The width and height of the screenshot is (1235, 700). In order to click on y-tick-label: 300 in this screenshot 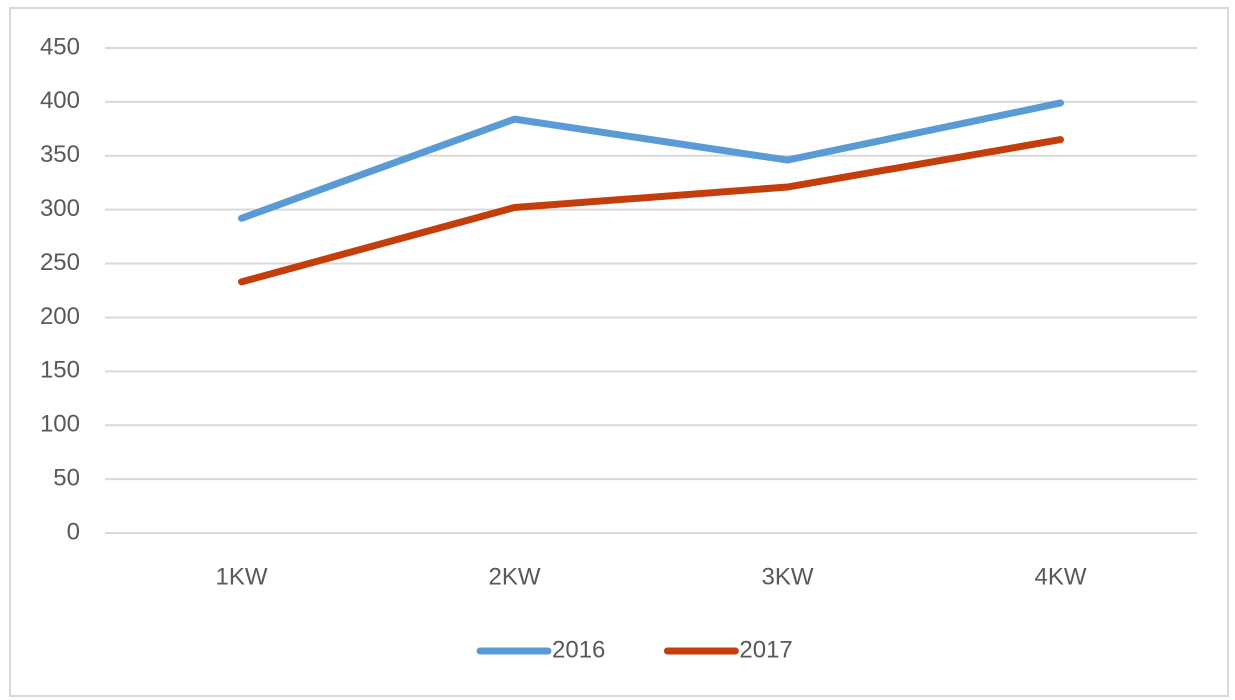, I will do `click(60, 208)`.